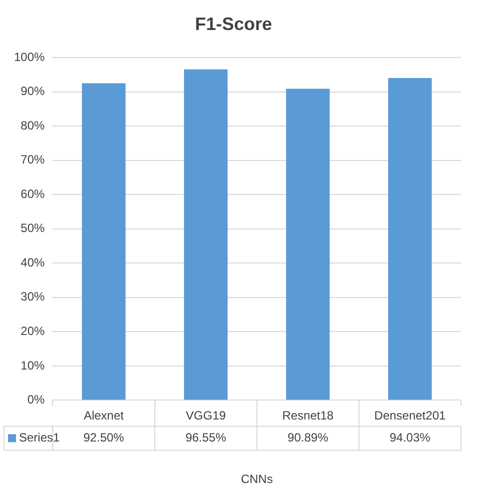 The image size is (481, 495). I want to click on data-label: 94.03%, so click(410, 437).